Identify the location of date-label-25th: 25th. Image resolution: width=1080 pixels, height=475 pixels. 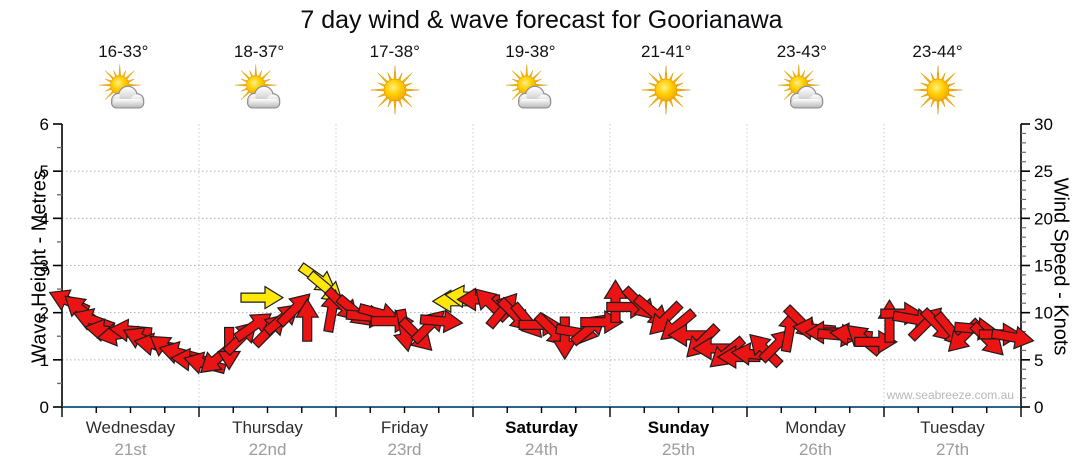
(678, 449).